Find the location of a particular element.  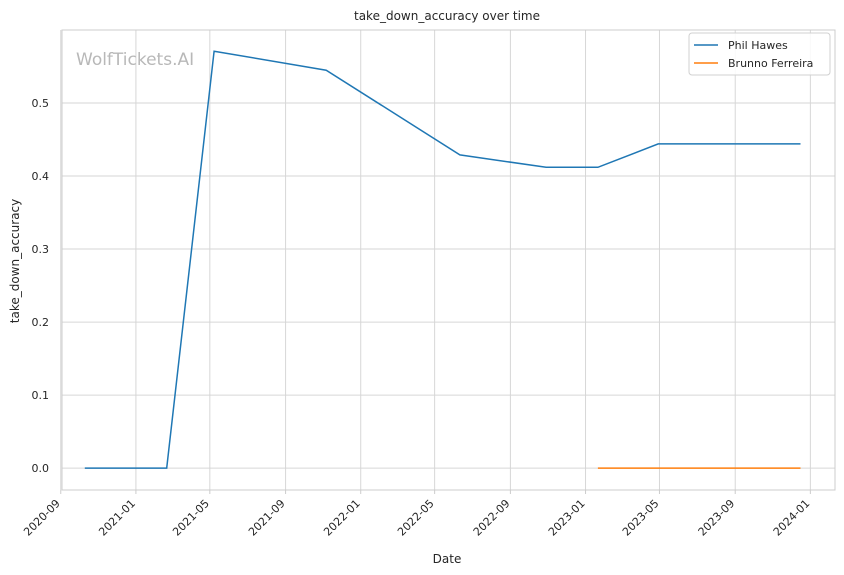

legend: Phil Hawes Brunno Ferreira is located at coordinates (759, 54).